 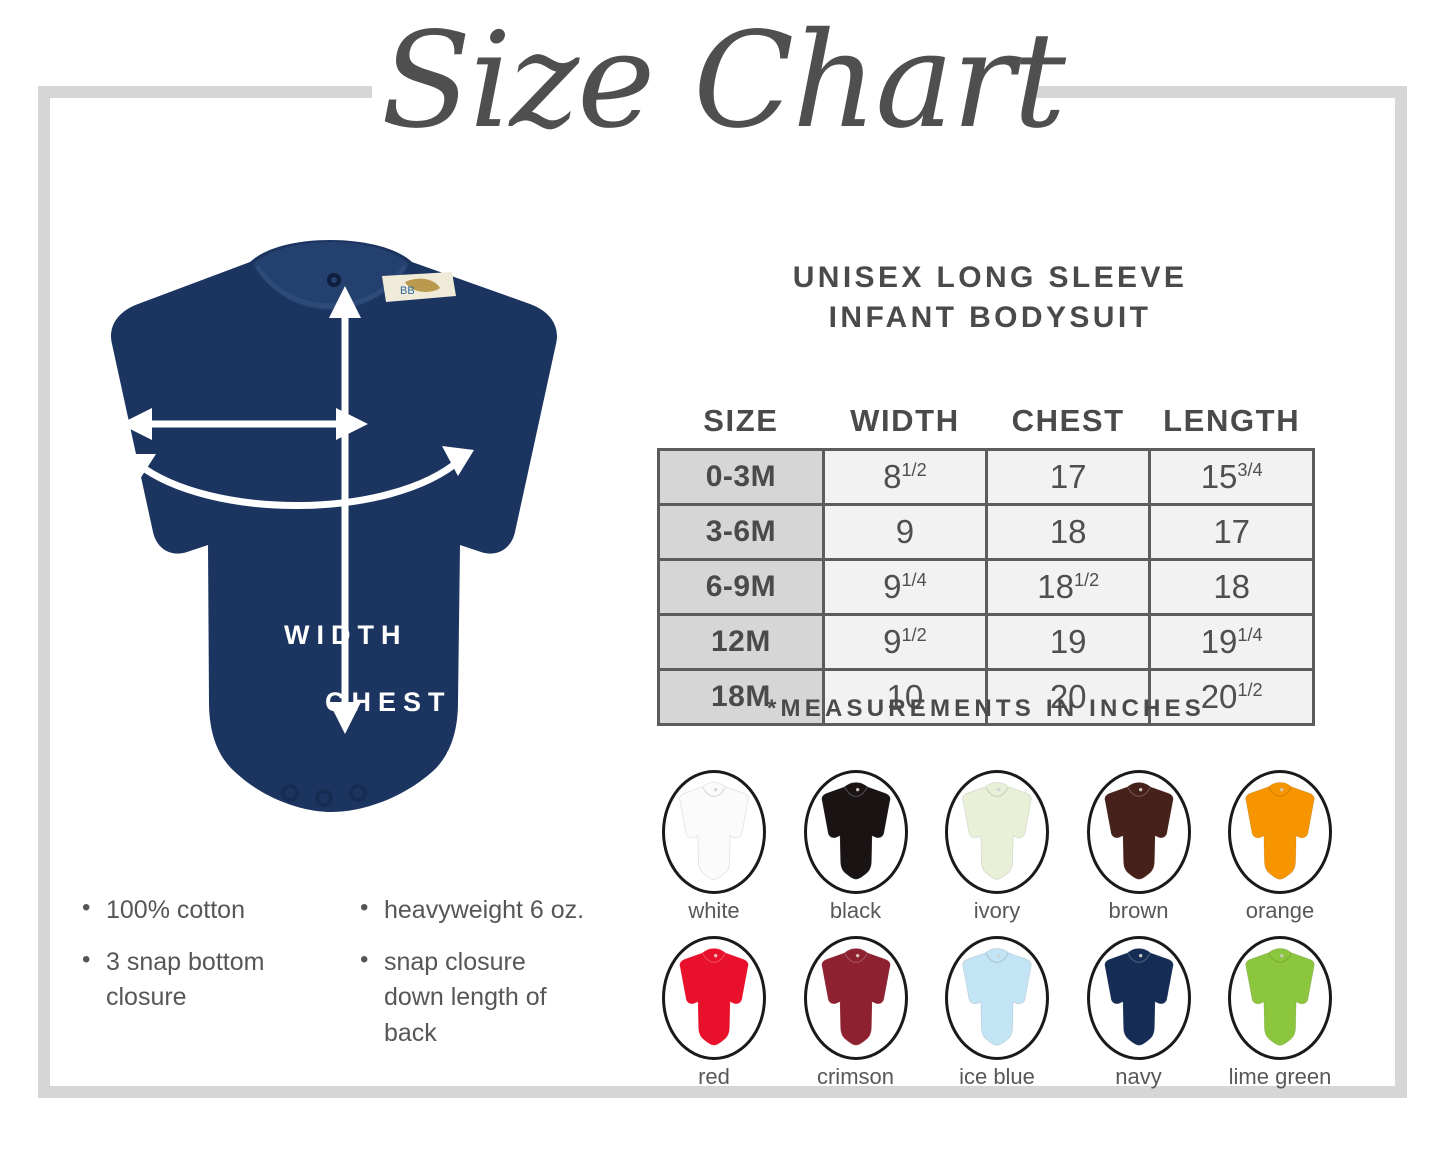 I want to click on color-swatch: crimson, so click(x=856, y=1013).